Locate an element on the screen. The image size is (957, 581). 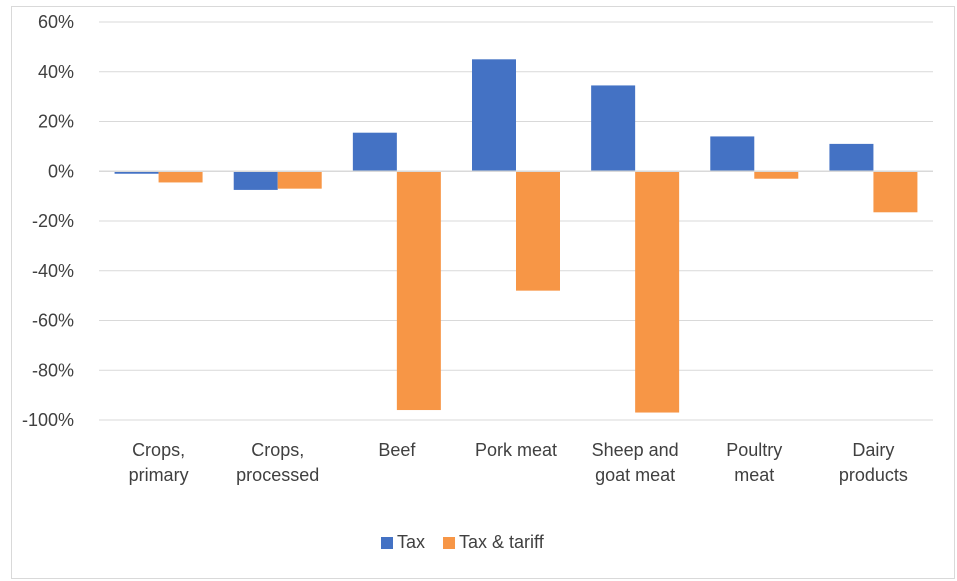
y-tick-label: 60% is located at coordinates (56, 22).